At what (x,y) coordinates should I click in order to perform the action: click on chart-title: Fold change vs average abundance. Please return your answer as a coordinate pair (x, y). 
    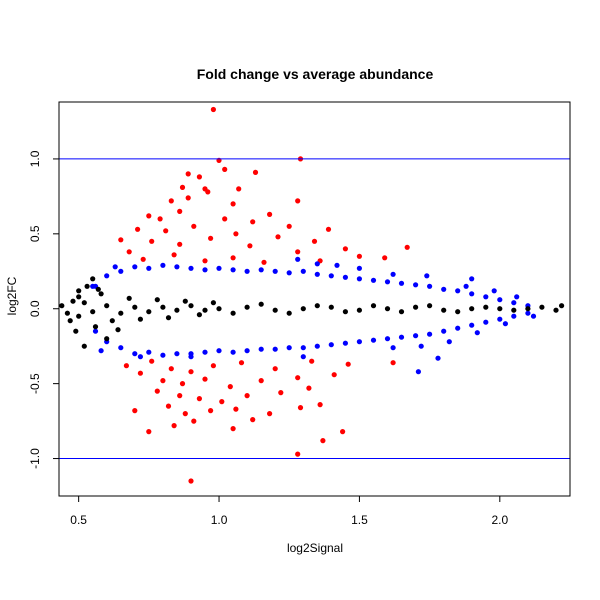
    Looking at the image, I should click on (315, 74).